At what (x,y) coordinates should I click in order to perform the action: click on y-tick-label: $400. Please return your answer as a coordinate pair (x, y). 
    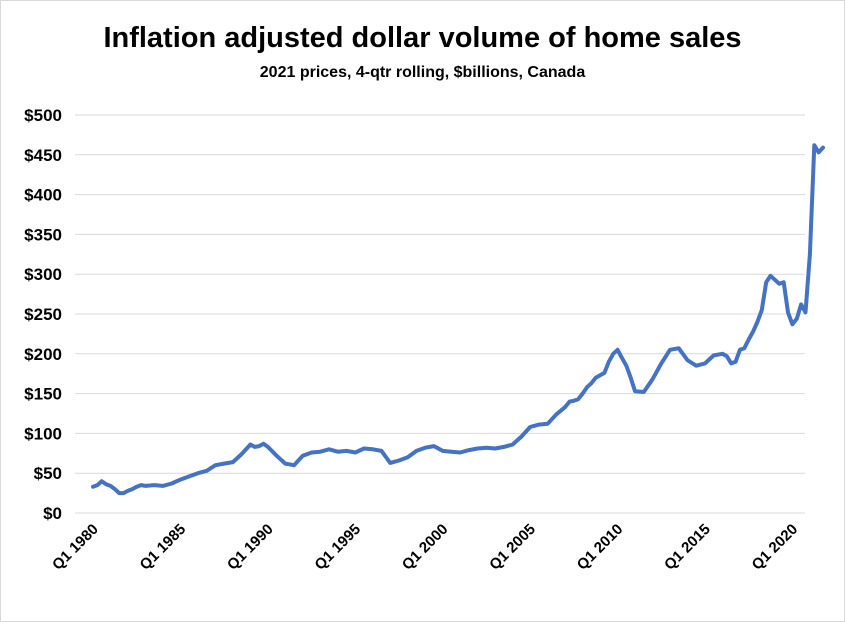
    Looking at the image, I should click on (43, 195).